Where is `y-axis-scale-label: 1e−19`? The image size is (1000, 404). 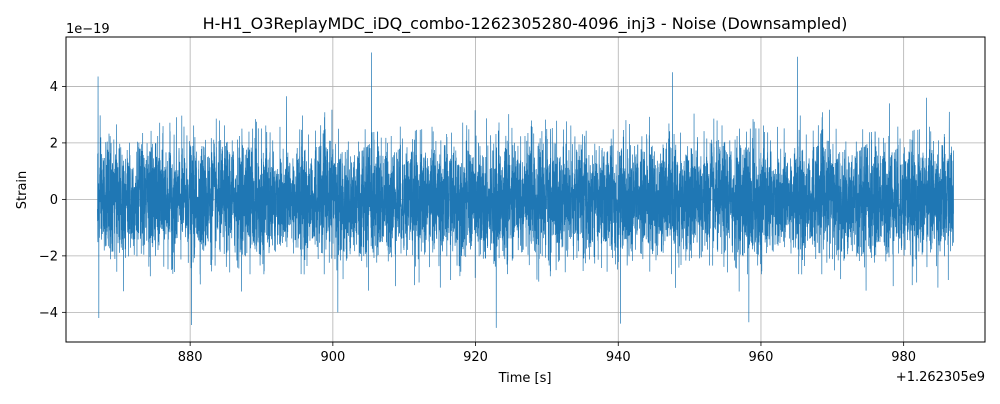
y-axis-scale-label: 1e−19 is located at coordinates (88, 29).